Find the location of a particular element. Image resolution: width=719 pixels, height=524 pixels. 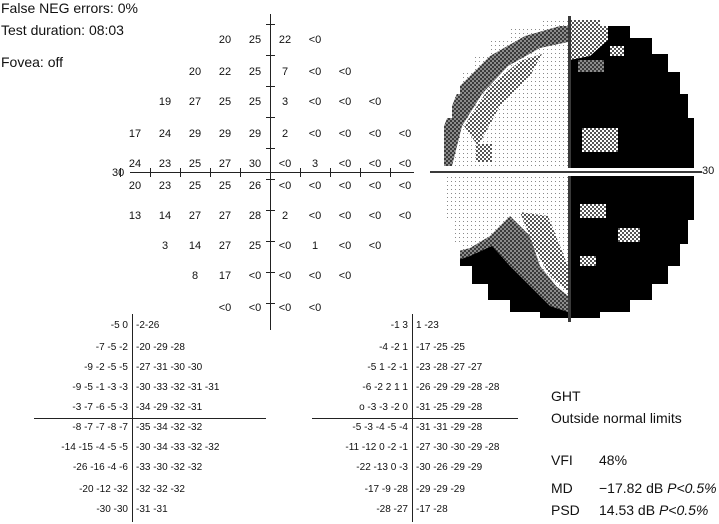

grayscale-horizontal-axis is located at coordinates (566, 172).